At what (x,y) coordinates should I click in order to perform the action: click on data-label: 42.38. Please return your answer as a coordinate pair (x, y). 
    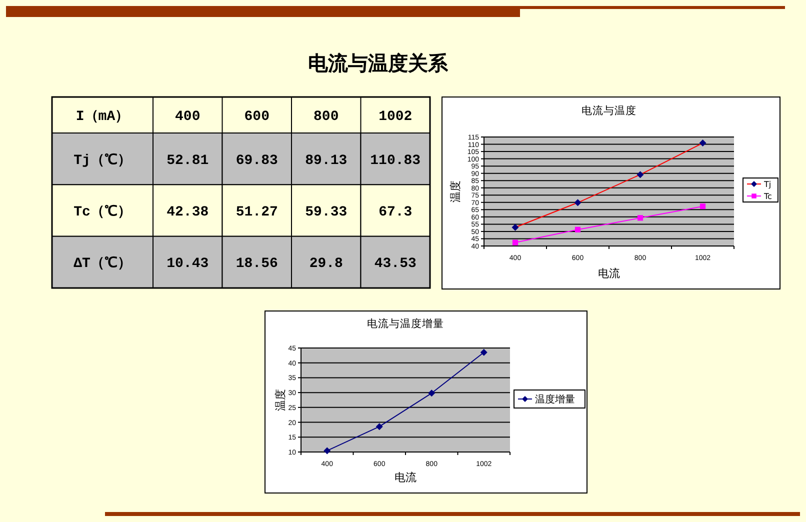
    Looking at the image, I should click on (187, 212).